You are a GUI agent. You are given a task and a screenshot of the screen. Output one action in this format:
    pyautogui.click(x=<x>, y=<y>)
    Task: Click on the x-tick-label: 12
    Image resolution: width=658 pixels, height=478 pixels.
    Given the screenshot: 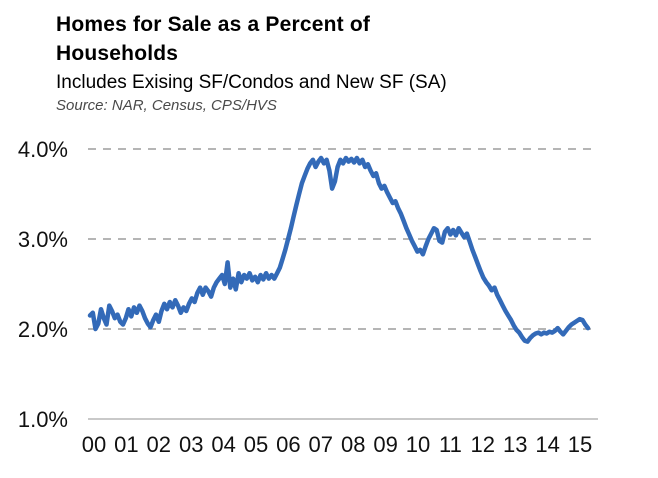 What is the action you would take?
    pyautogui.click(x=483, y=444)
    